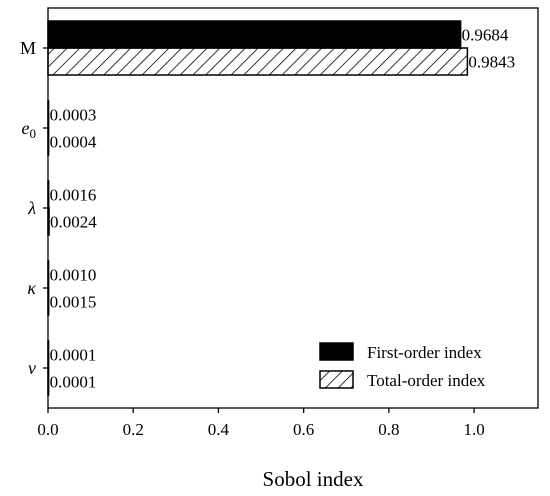 The width and height of the screenshot is (550, 496). I want to click on x-tick-label-2: 0.4, so click(219, 429).